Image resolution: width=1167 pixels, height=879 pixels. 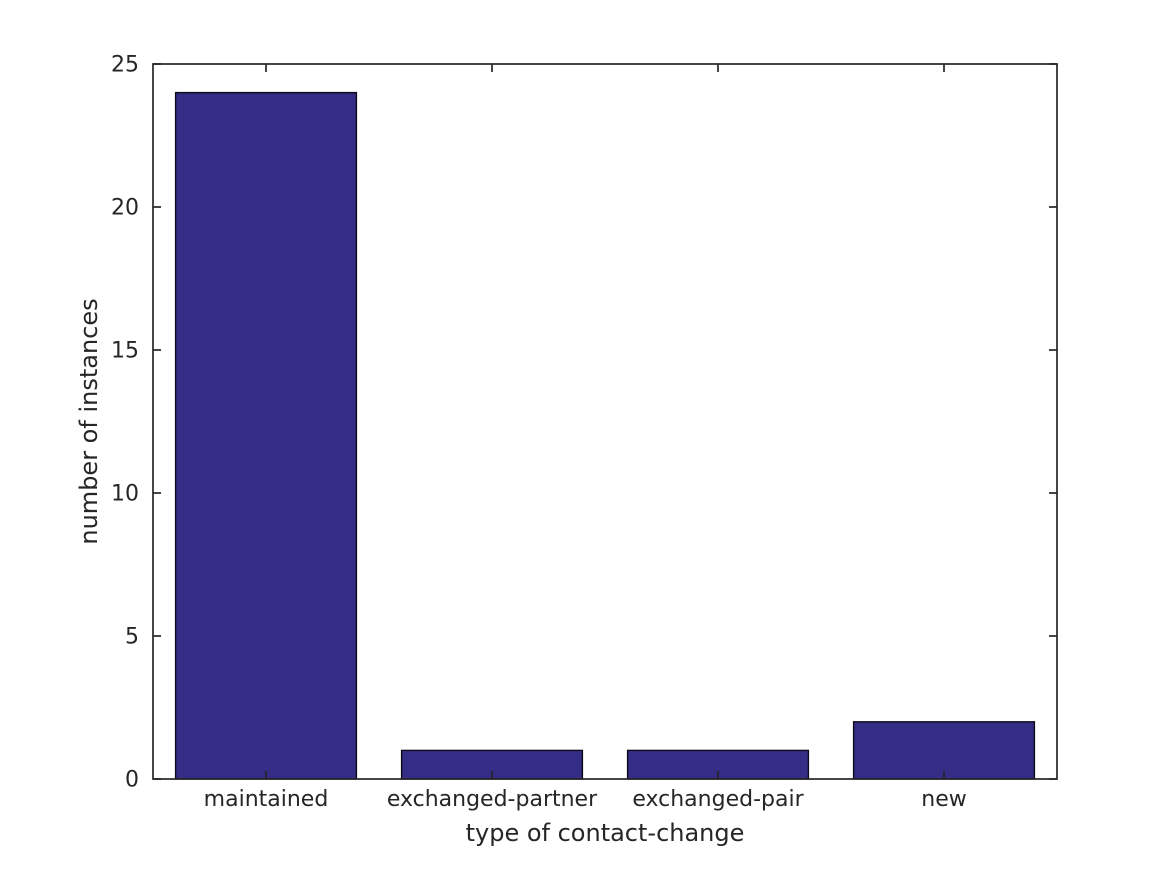 What do you see at coordinates (125, 351) in the screenshot?
I see `y-tick-label: 15` at bounding box center [125, 351].